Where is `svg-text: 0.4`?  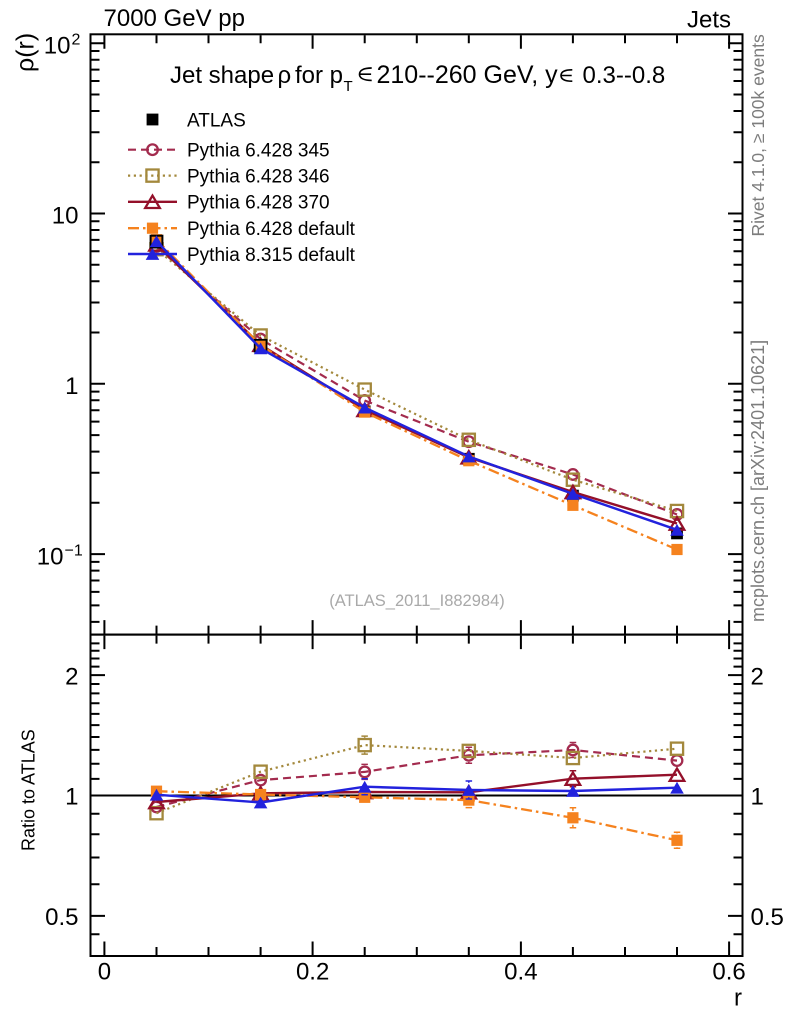 svg-text: 0.4 is located at coordinates (520, 972).